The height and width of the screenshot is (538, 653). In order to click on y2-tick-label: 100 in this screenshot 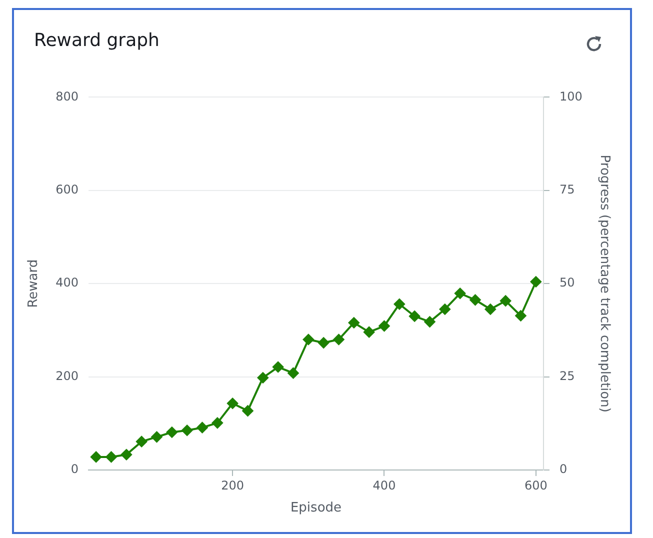, I will do `click(570, 96)`.